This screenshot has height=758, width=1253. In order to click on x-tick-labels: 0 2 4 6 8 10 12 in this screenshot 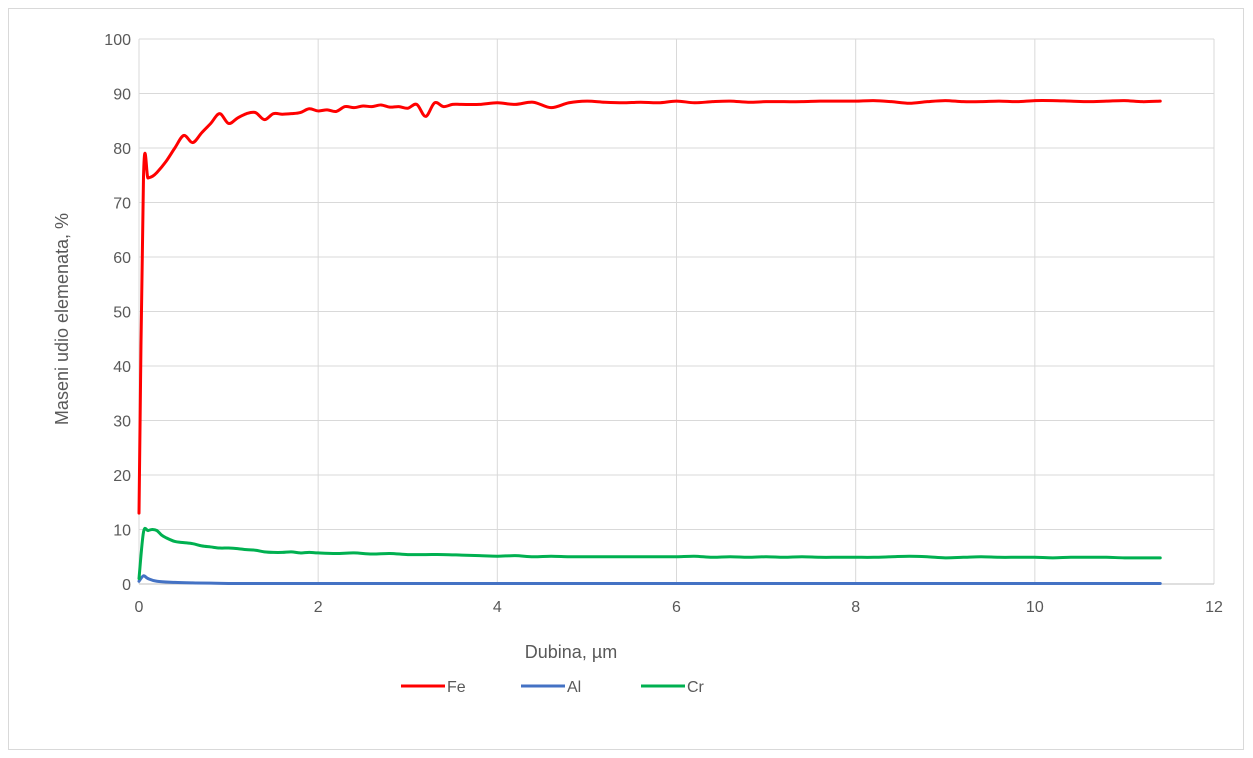, I will do `click(679, 607)`.